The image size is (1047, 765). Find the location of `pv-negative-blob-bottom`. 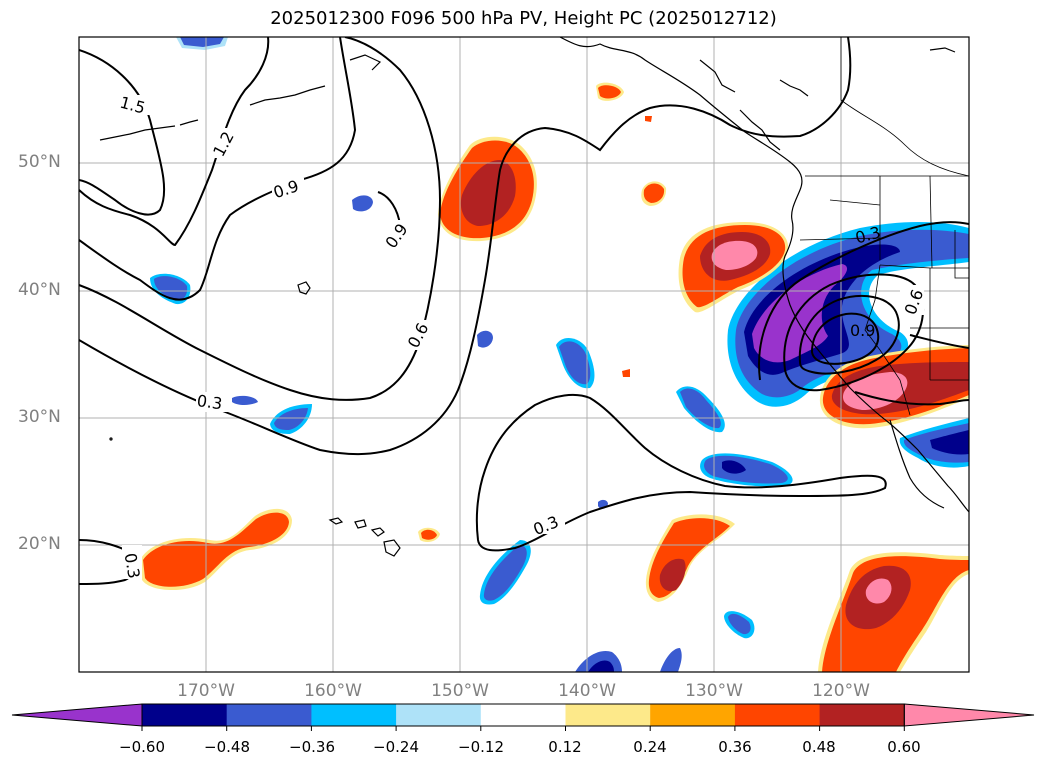

pv-negative-blob-bottom is located at coordinates (628, 660).